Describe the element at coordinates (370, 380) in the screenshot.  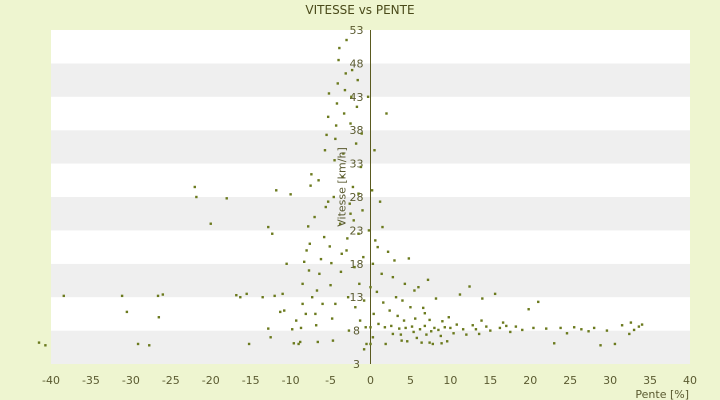
I see `x-tick-label: 0` at that location.